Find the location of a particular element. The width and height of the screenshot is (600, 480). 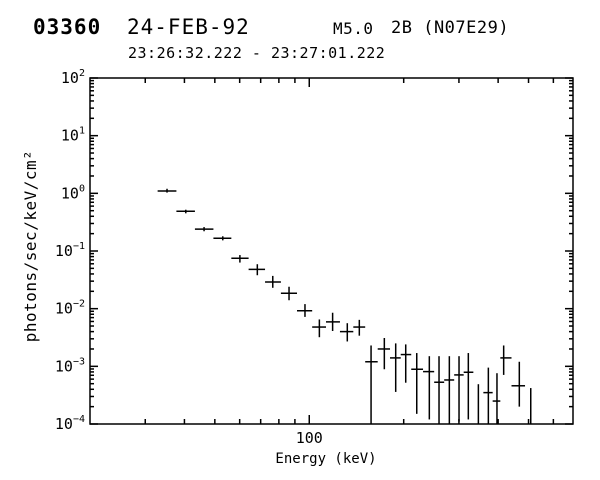

time-interval-label: 23:26:32.222 - 23:27:01.222 is located at coordinates (257, 53).